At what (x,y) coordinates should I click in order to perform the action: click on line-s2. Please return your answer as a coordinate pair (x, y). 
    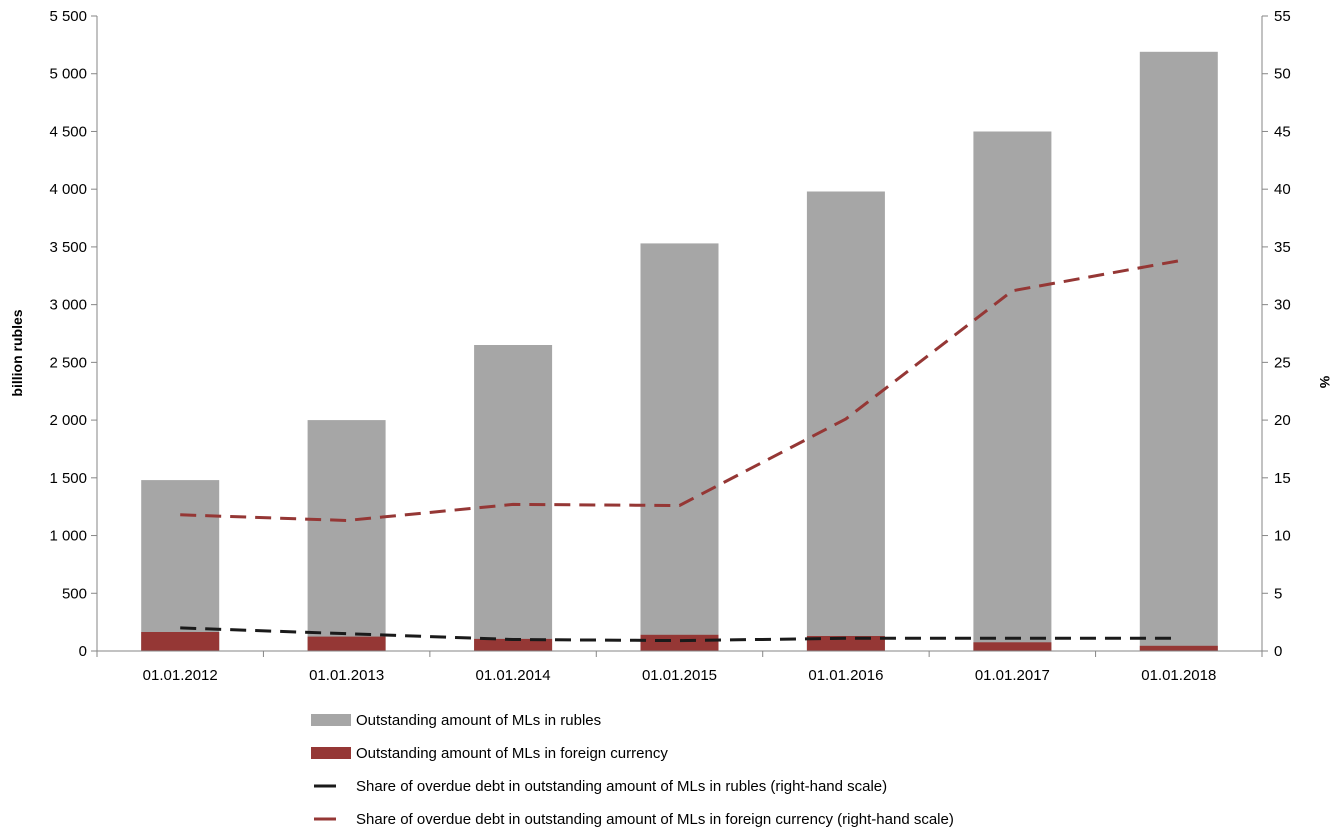
    Looking at the image, I should click on (679, 634).